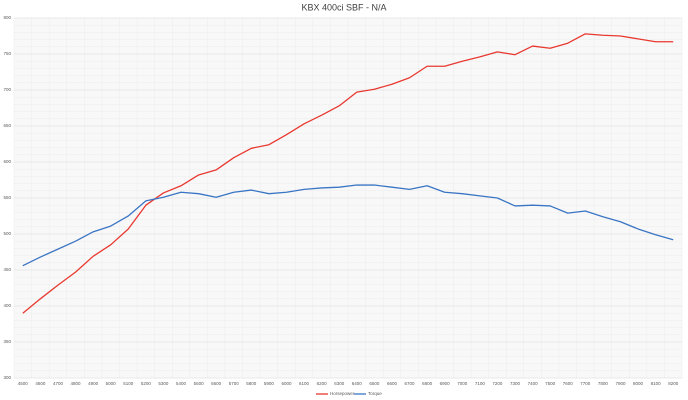 Image resolution: width=688 pixels, height=400 pixels. Describe the element at coordinates (128, 383) in the screenshot. I see `x-tick-label: 5100` at that location.